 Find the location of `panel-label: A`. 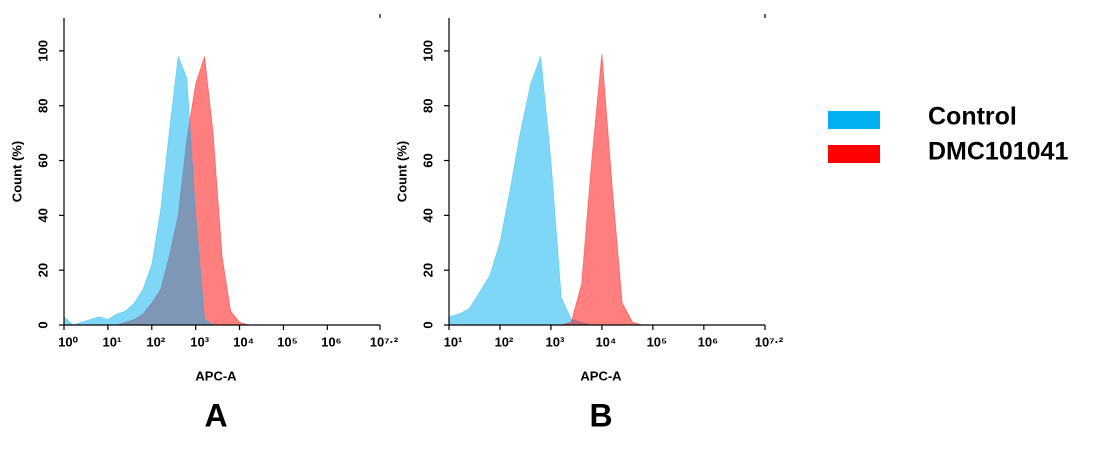

panel-label: A is located at coordinates (215, 415).